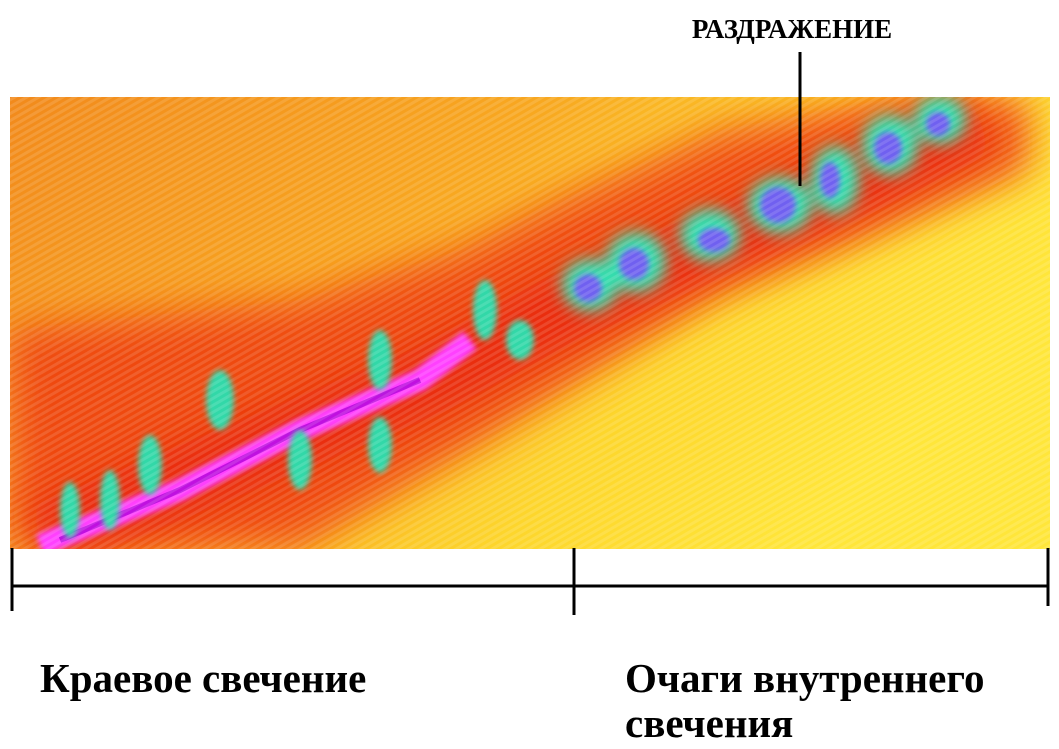 This screenshot has width=1059, height=749. Describe the element at coordinates (792, 29) in the screenshot. I see `irritation-label: РАЗДРАЖЕНИЕ` at that location.